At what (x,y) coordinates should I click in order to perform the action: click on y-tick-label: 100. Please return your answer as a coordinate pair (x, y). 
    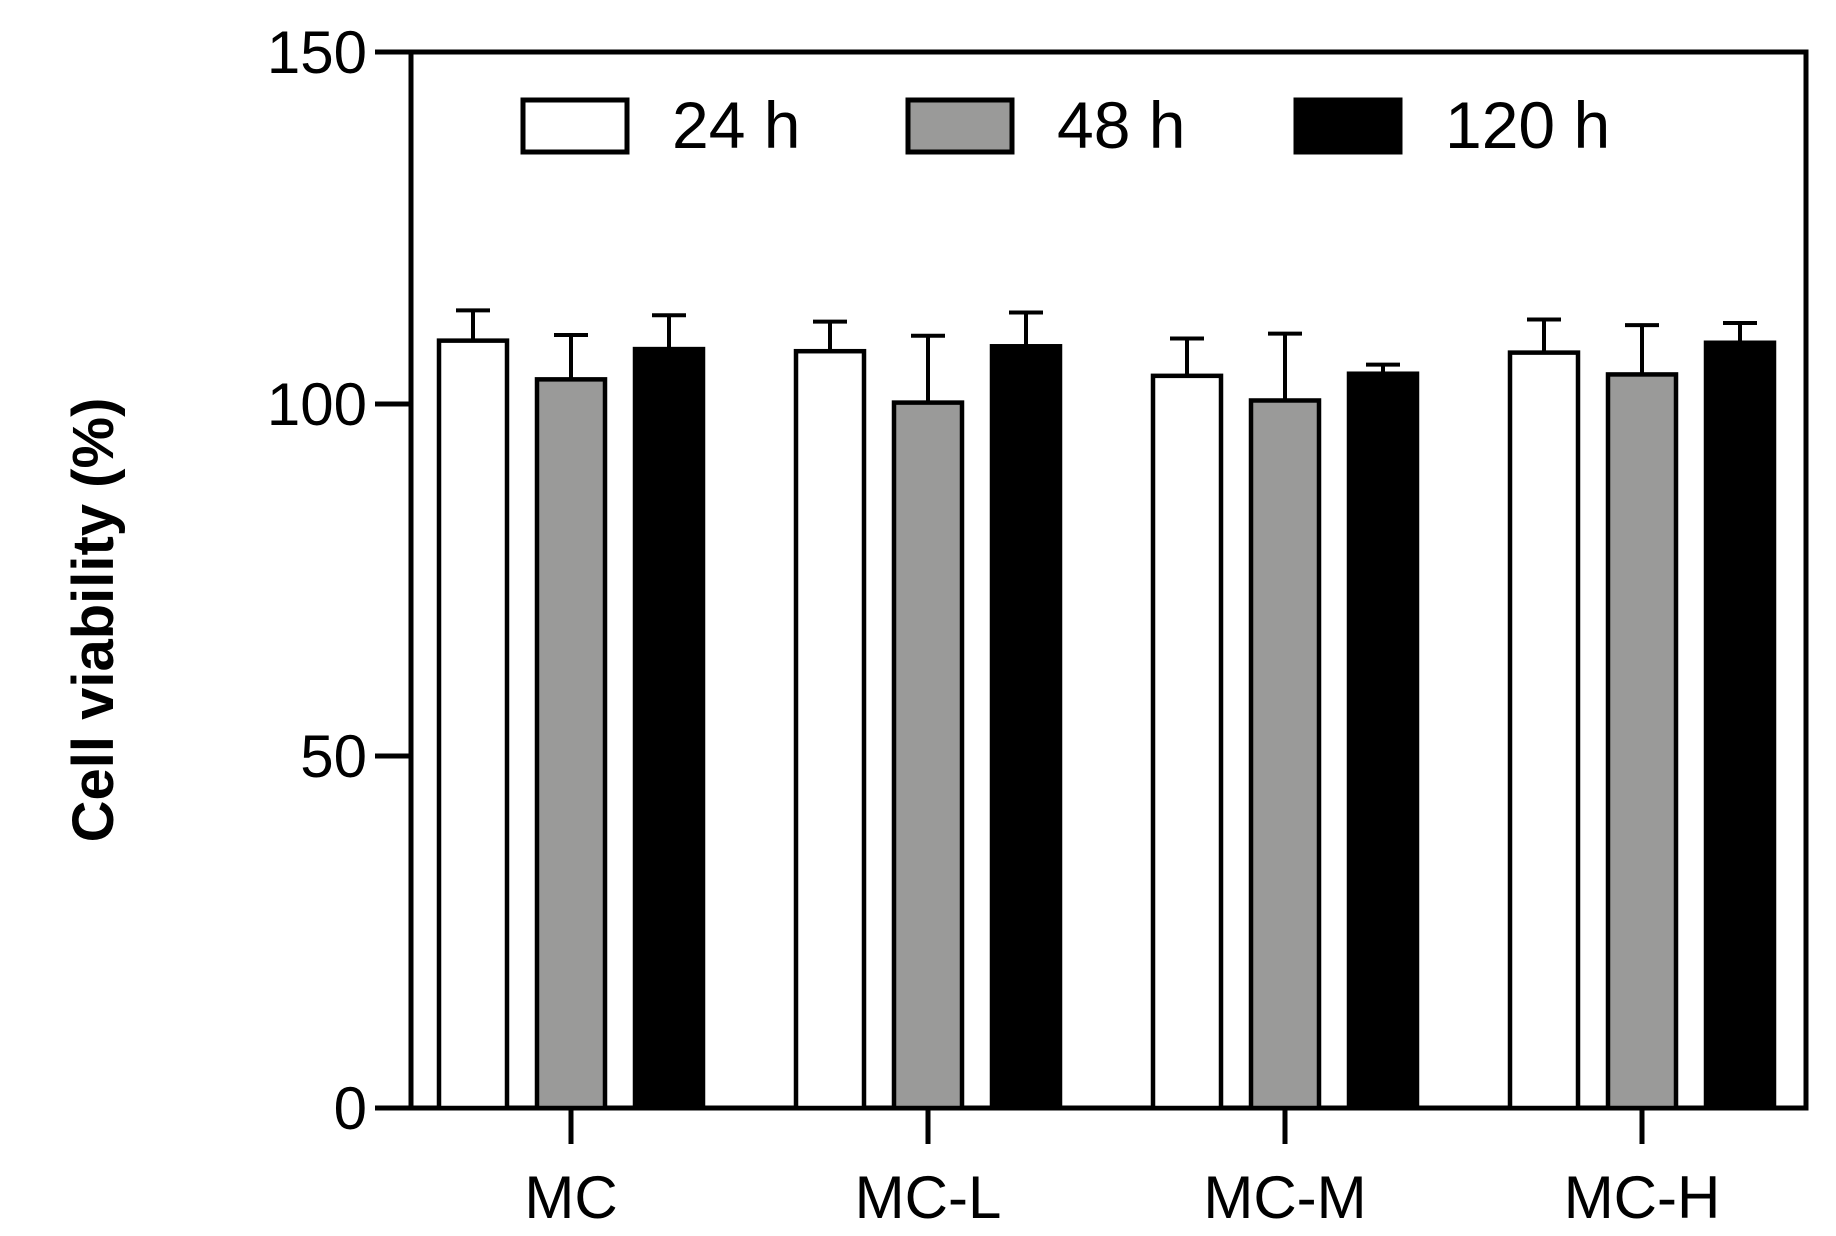
    Looking at the image, I should click on (317, 404).